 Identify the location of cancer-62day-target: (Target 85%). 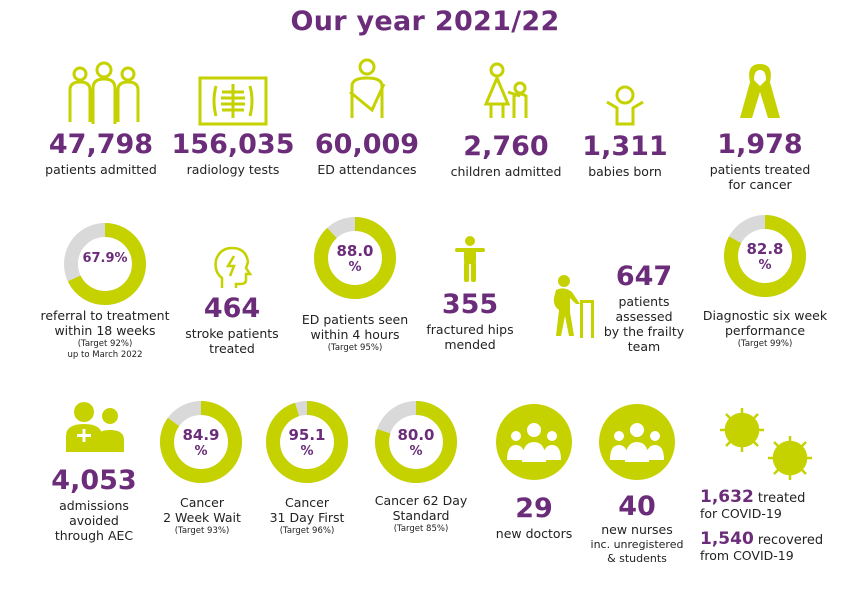
(421, 529).